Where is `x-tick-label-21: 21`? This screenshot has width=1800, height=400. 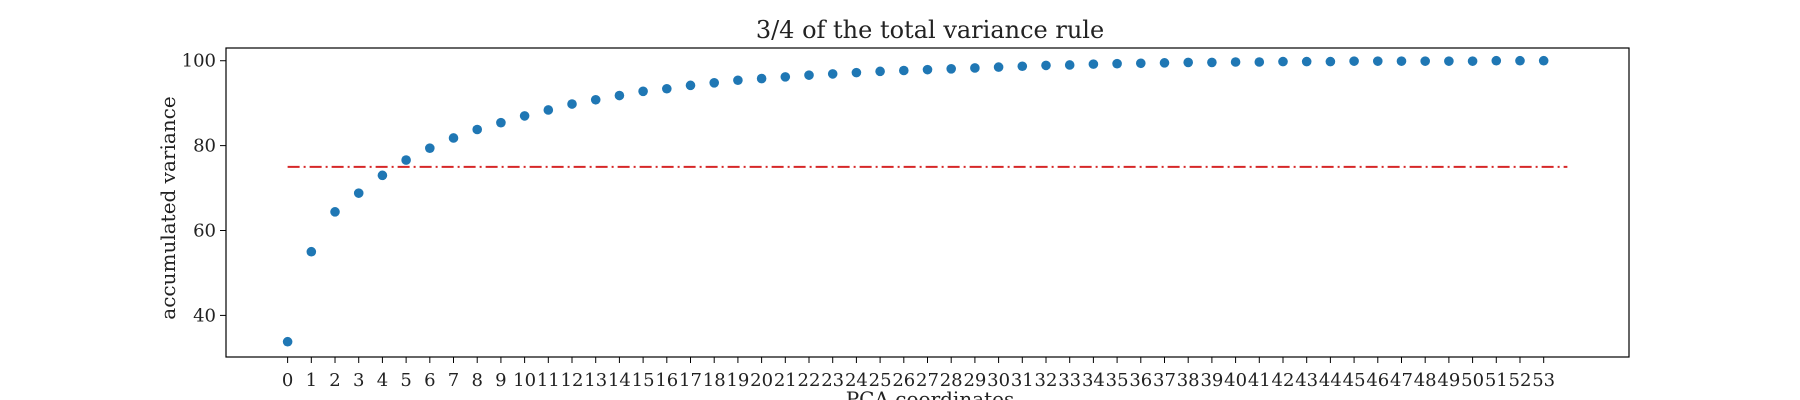 x-tick-label-21: 21 is located at coordinates (785, 380).